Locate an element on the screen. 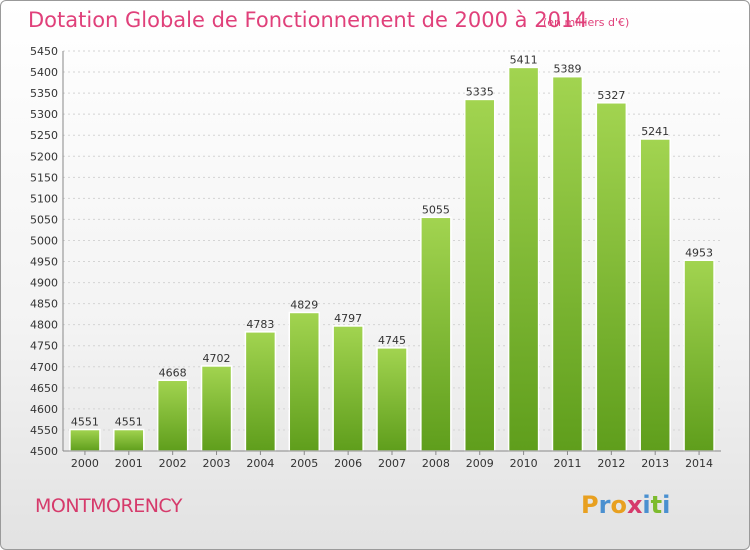 This screenshot has height=550, width=750. value-label-2011: 5389 is located at coordinates (567, 69).